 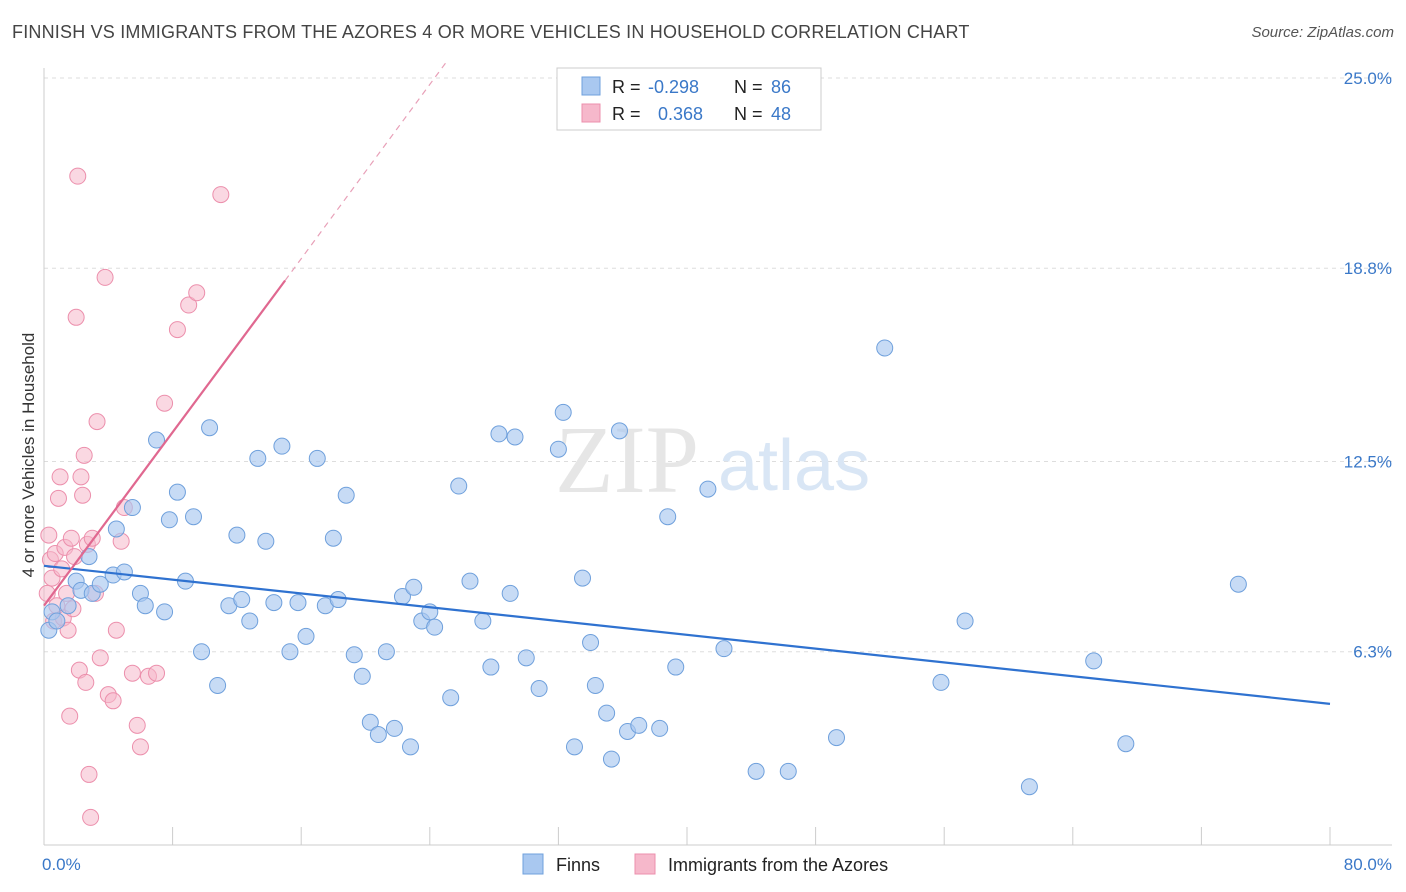 I want to click on legend-swatch-finns, so click(x=591, y=86).